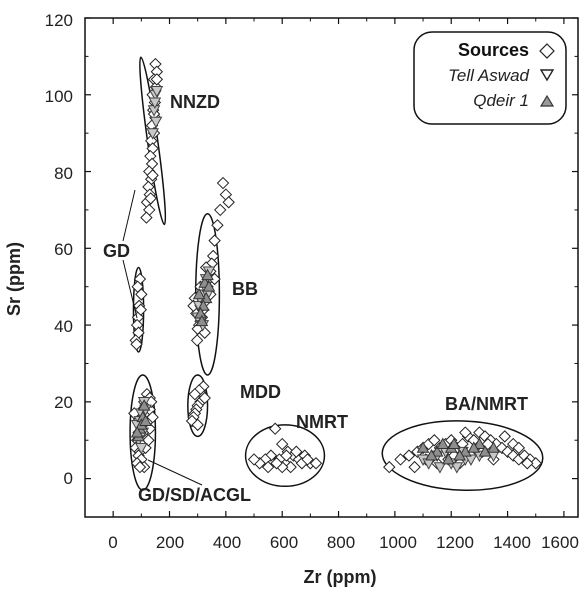  What do you see at coordinates (486, 404) in the screenshot?
I see `group-label-ba-nmrt: BA/NMRT` at bounding box center [486, 404].